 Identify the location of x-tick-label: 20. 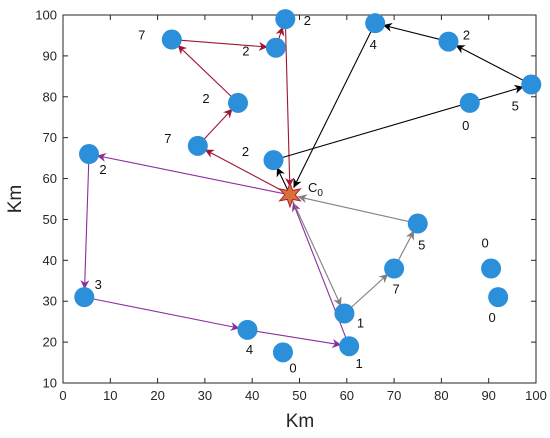
(157, 395).